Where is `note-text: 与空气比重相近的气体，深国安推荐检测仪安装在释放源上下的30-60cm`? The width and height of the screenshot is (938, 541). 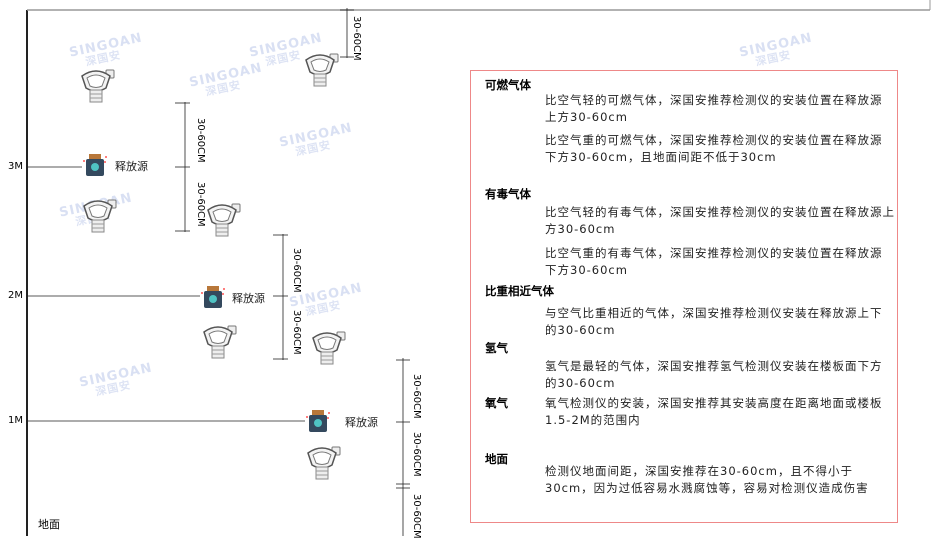 note-text: 与空气比重相近的气体，深国安推荐检测仪安装在释放源上下的30-60cm is located at coordinates (714, 321).